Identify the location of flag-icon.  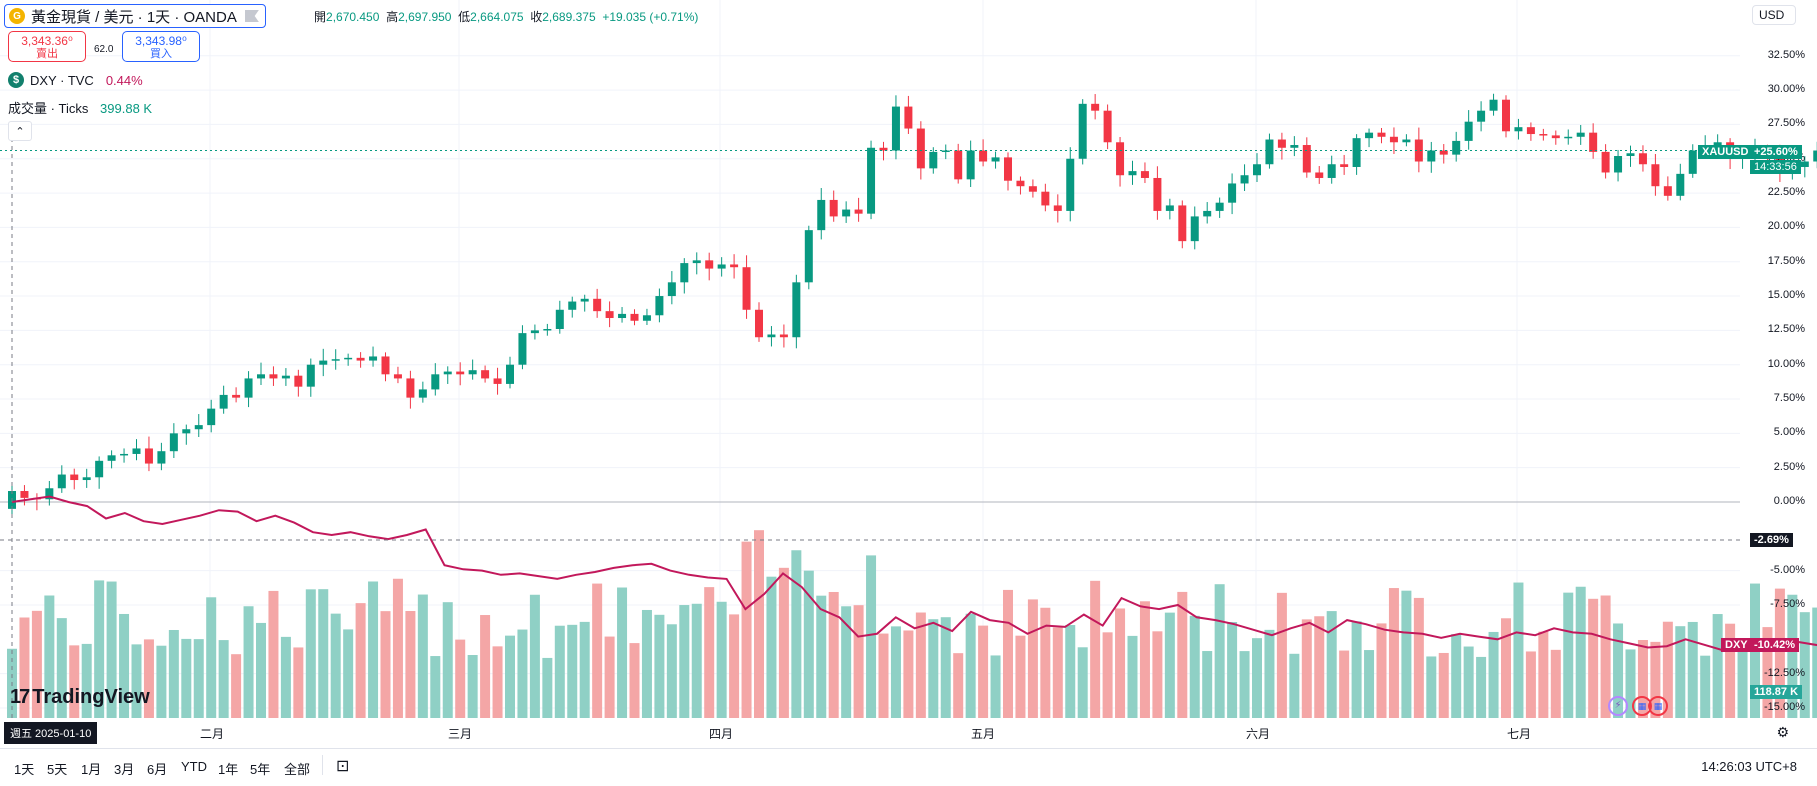
(251, 16).